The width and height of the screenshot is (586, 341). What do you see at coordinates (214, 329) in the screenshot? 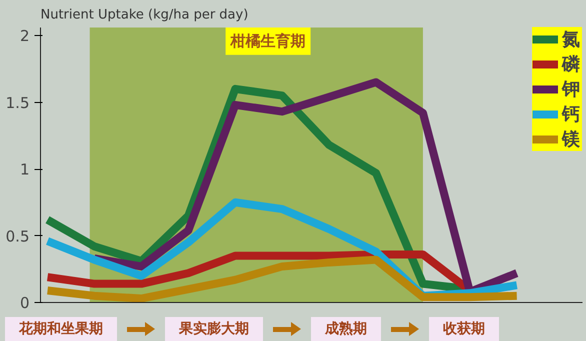
I see `text: 果实膨大期` at bounding box center [214, 329].